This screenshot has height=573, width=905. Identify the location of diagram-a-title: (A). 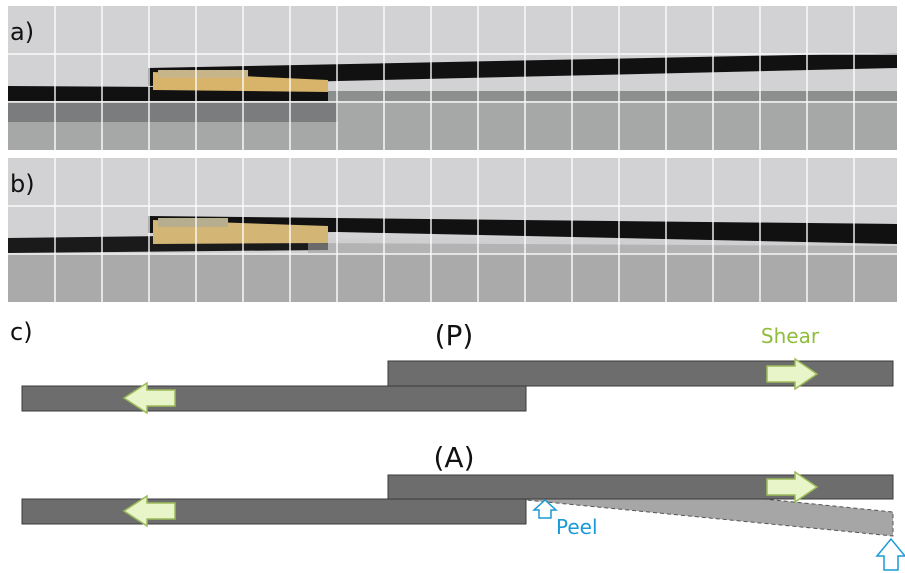
(453, 457).